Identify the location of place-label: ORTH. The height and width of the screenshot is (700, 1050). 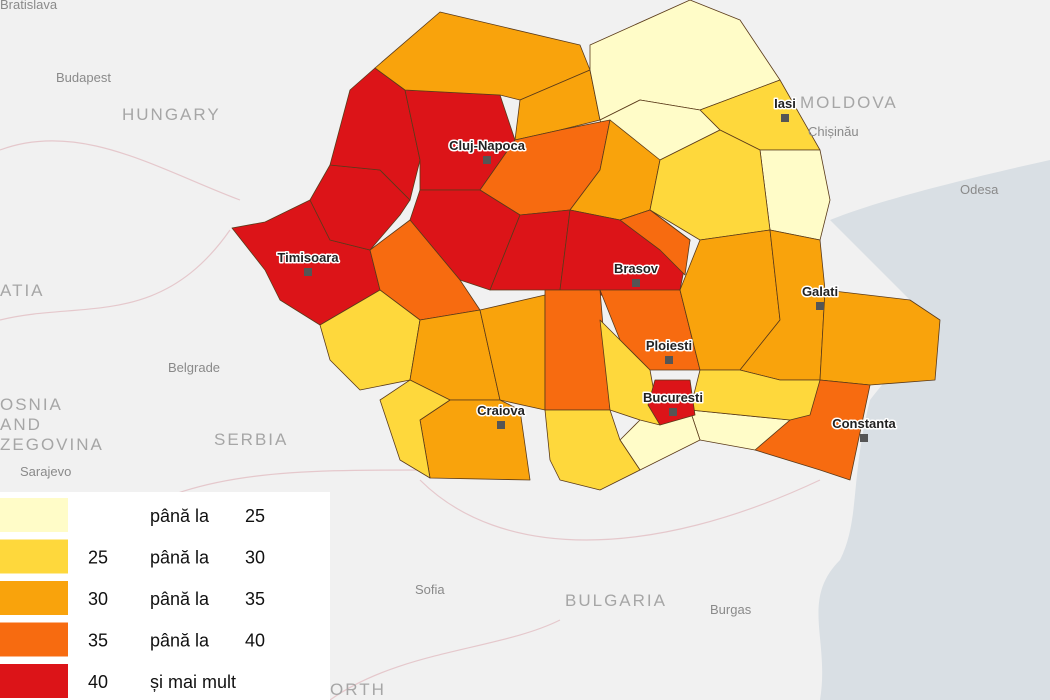
(358, 689).